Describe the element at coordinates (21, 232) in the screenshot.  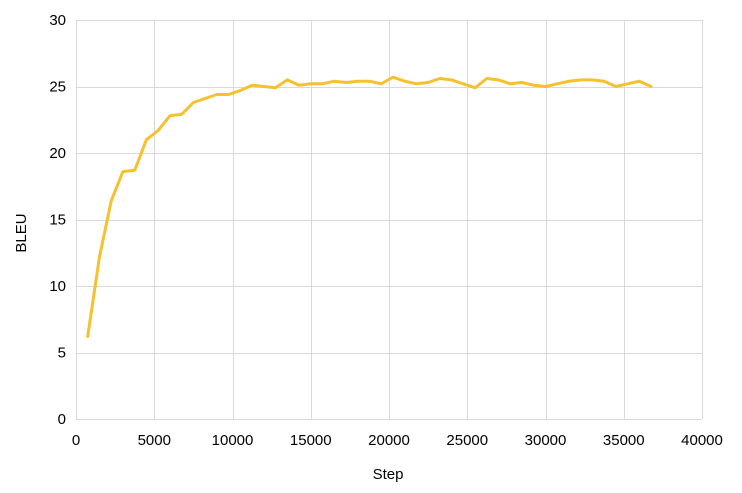
I see `y-axis-title: BLEU` at that location.